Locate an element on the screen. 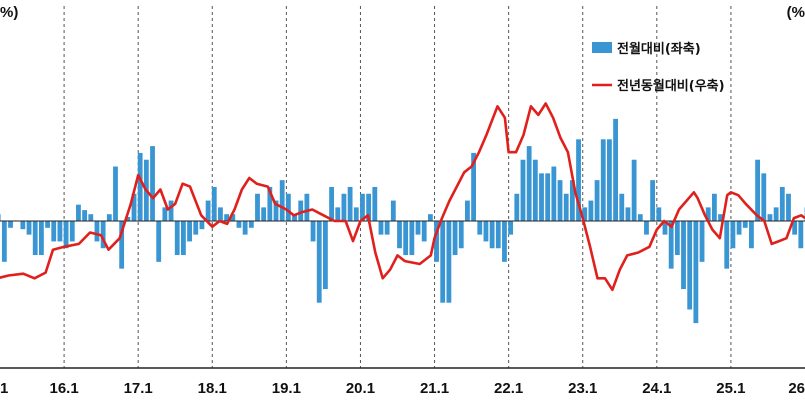  legend: 전월대비(좌축) 전년동월대비(우축) is located at coordinates (658, 67).